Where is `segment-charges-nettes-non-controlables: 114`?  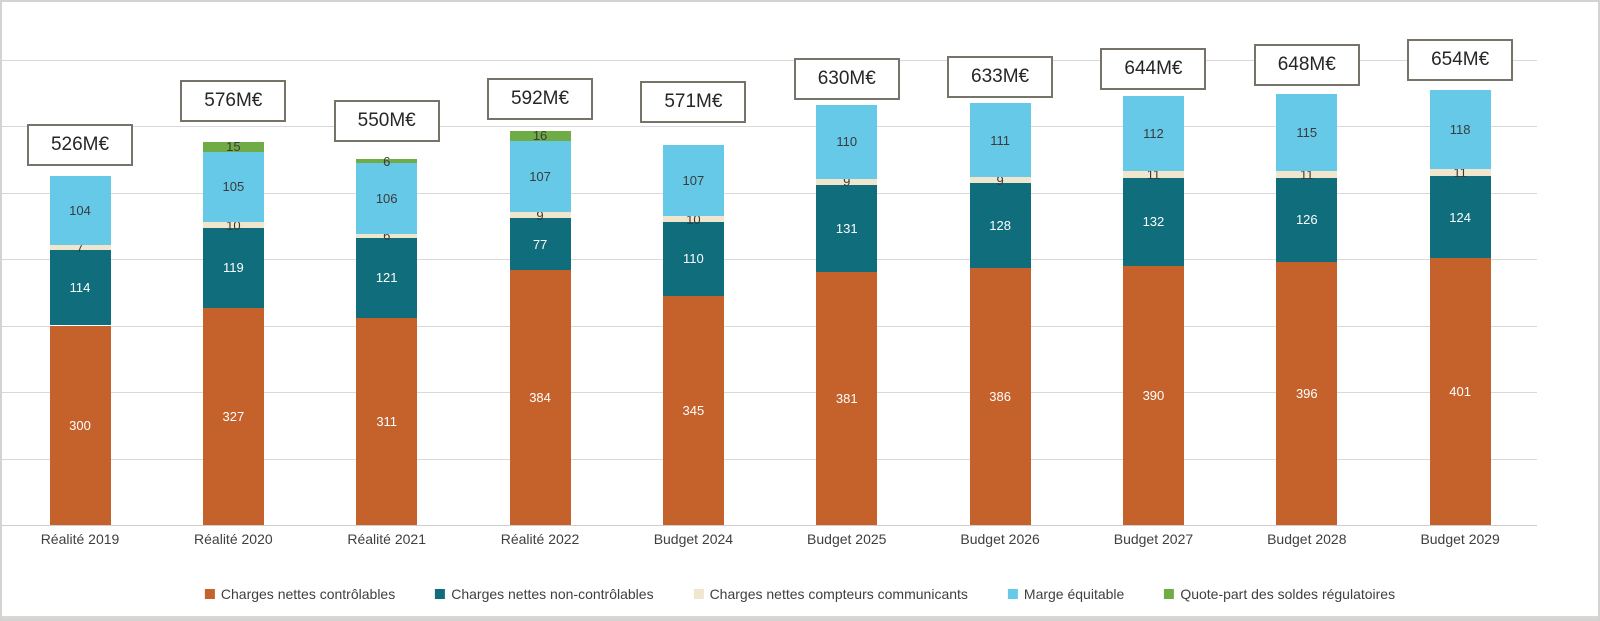
segment-charges-nettes-non-controlables: 114 is located at coordinates (80, 287).